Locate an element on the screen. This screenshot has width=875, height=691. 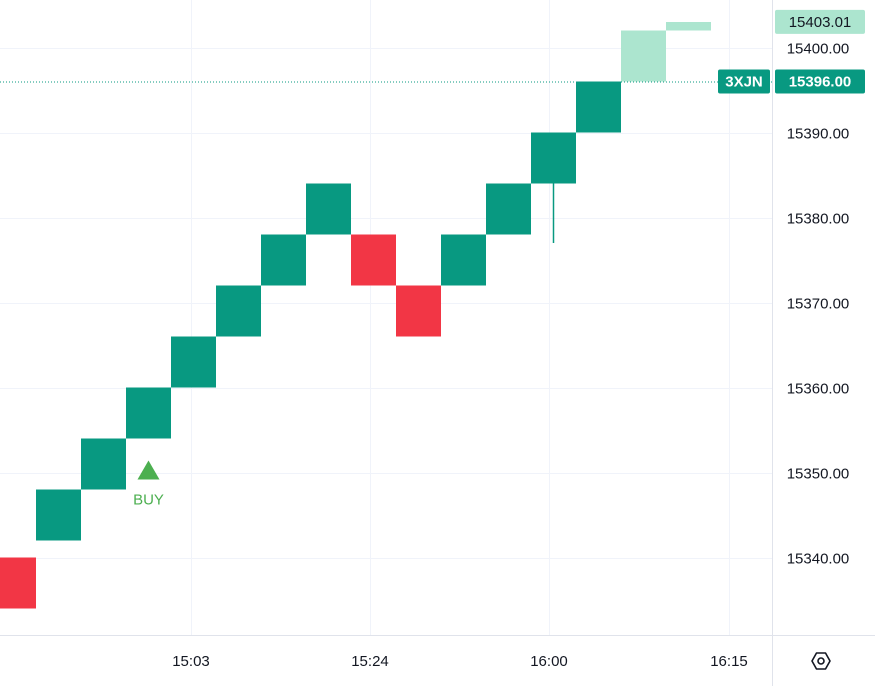
settings-button is located at coordinates (821, 661).